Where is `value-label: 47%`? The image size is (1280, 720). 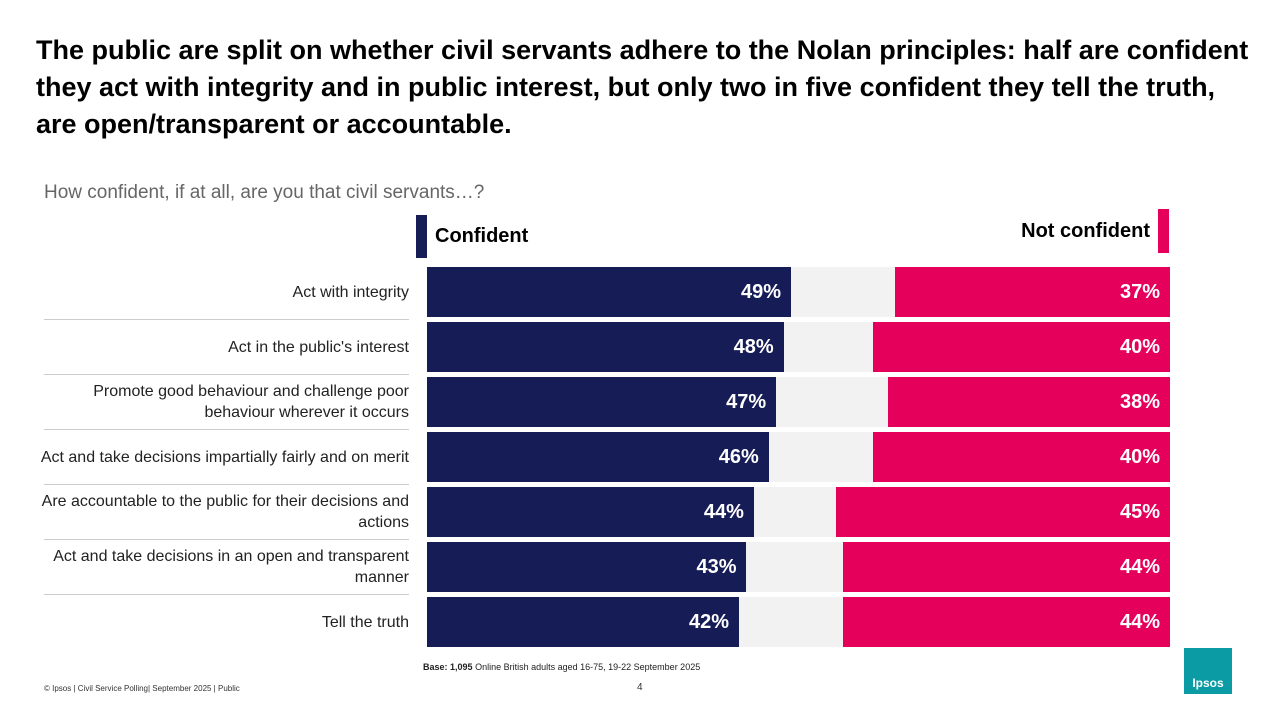
value-label: 47% is located at coordinates (746, 402).